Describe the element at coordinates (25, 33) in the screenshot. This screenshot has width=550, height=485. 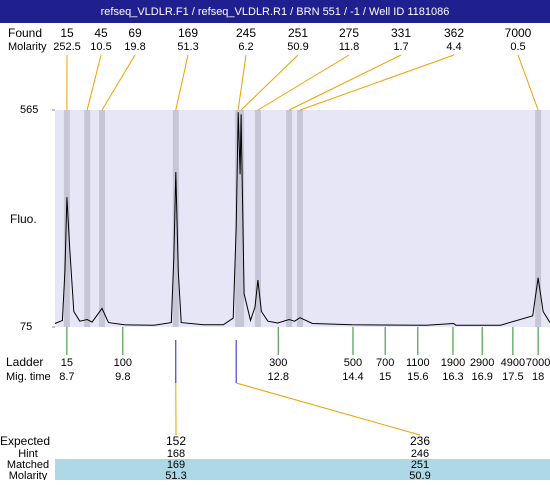
I see `found-label: Found` at that location.